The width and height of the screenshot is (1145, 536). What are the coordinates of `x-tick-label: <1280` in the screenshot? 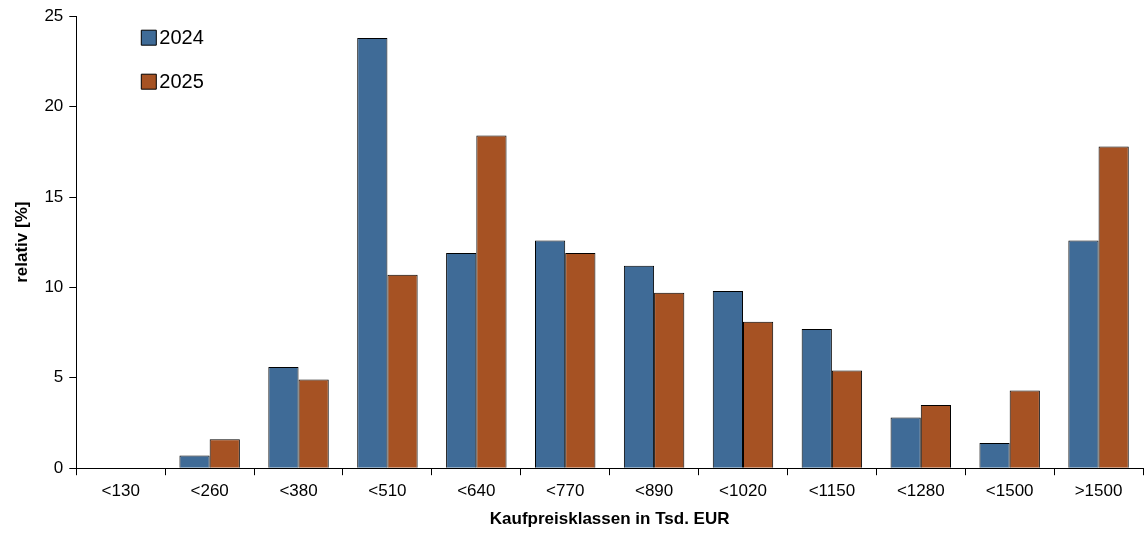 It's located at (920, 491).